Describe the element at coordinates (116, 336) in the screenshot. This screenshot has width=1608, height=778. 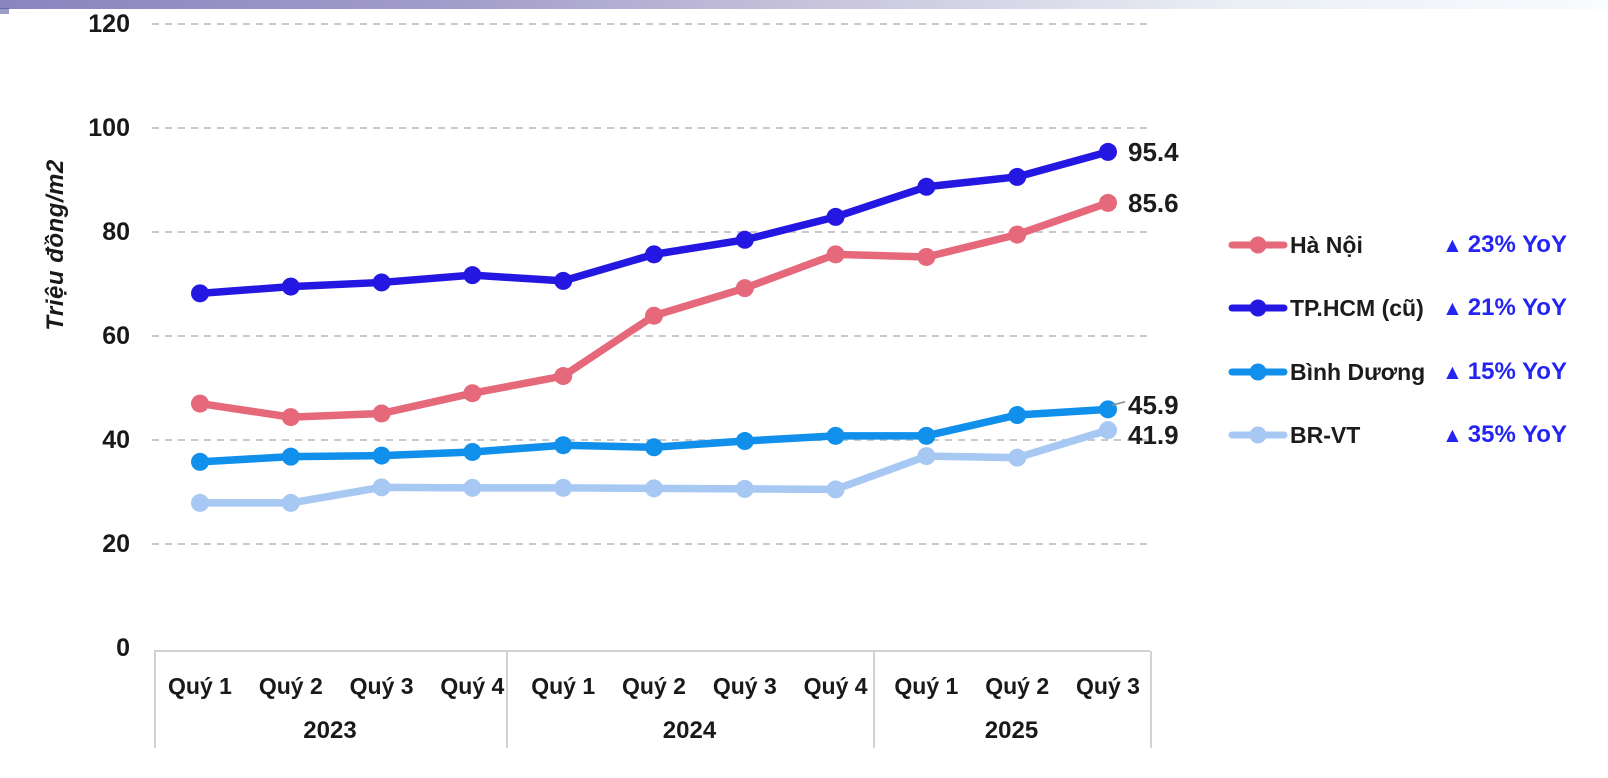
I see `y-tick-label: 60` at that location.